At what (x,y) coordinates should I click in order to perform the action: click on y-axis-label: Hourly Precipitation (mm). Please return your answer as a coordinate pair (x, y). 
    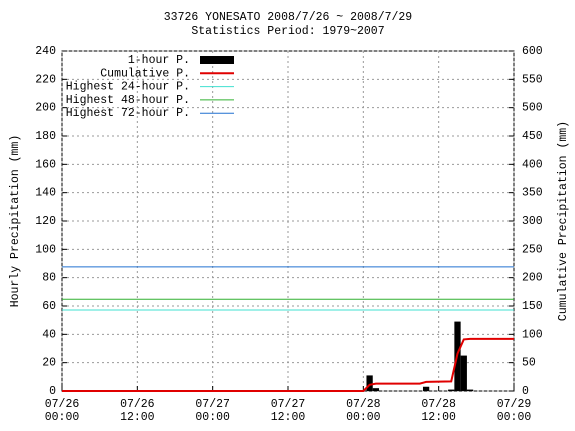
    Looking at the image, I should click on (15, 221).